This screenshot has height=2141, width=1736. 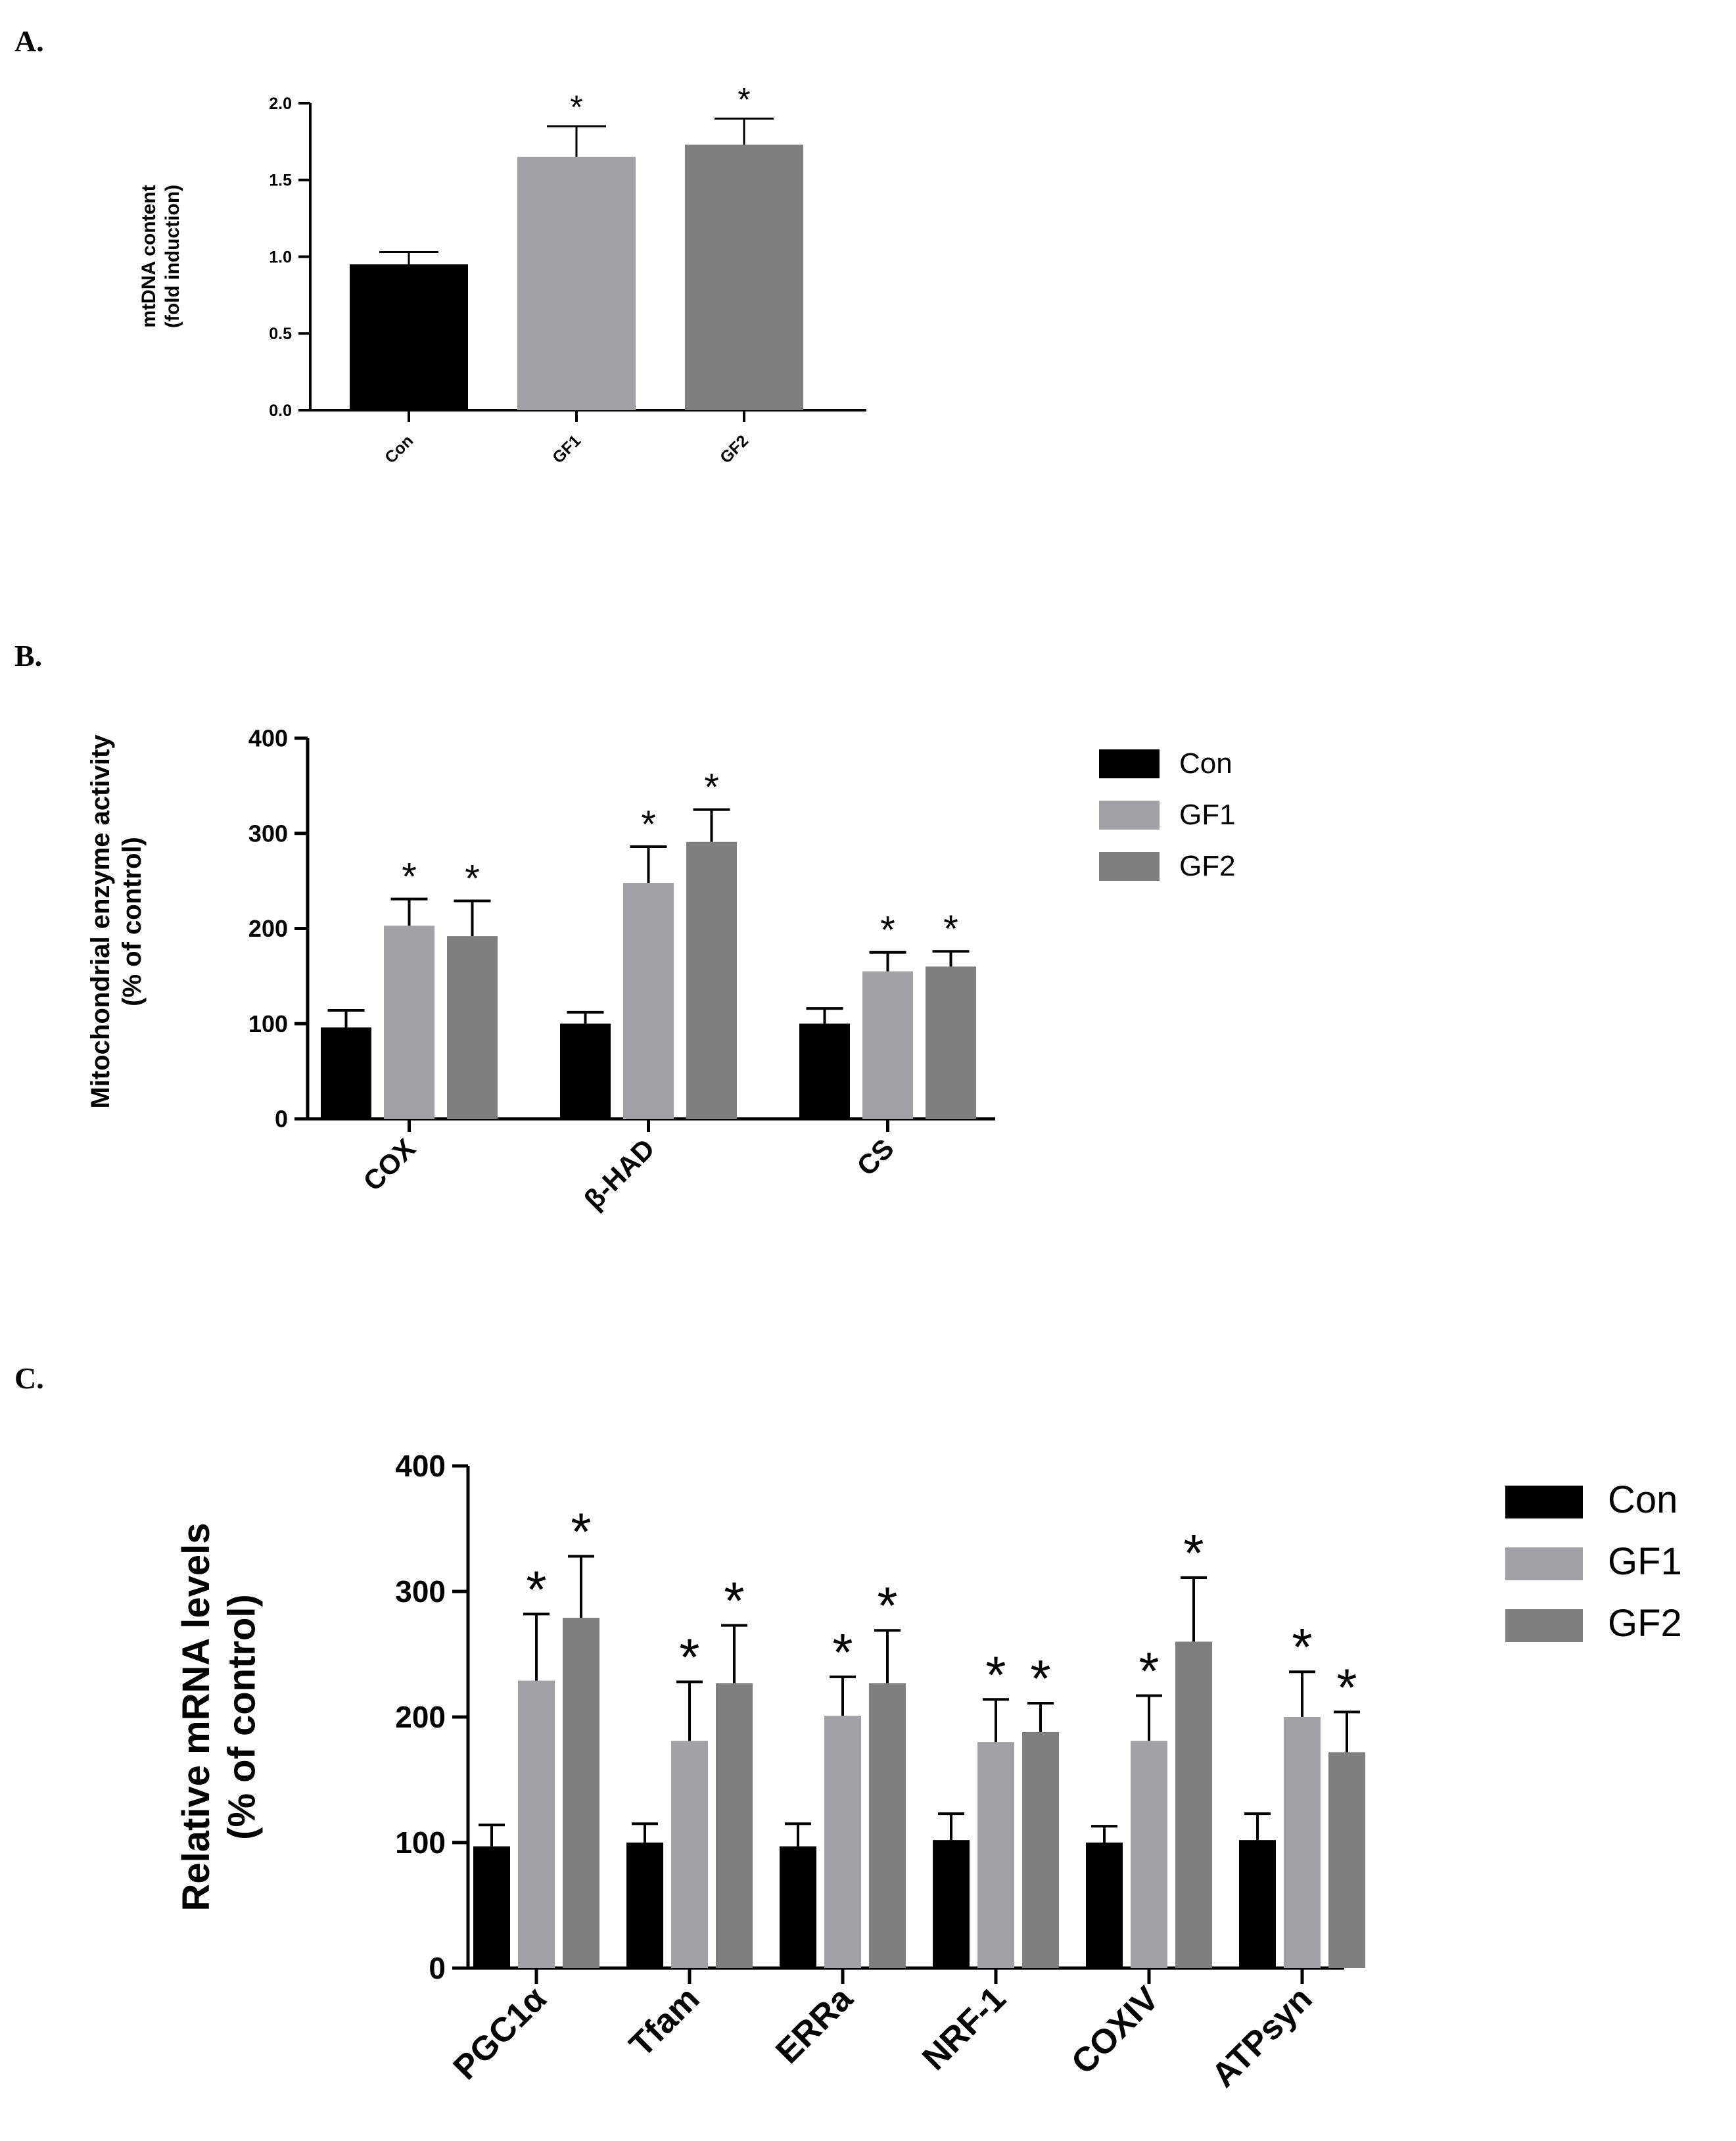 What do you see at coordinates (814, 2025) in the screenshot?
I see `x-tick-label: ERRa` at bounding box center [814, 2025].